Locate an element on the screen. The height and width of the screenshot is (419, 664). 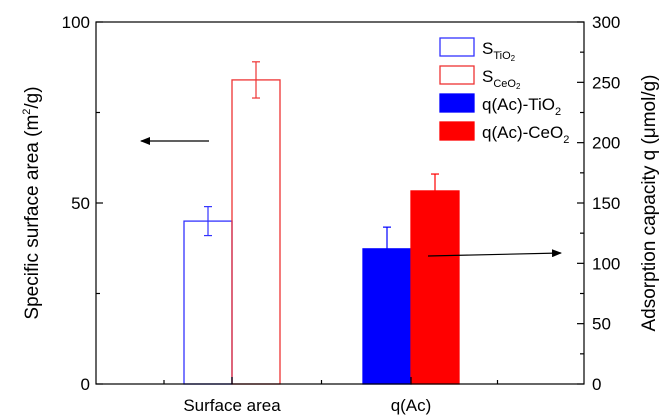
left-axis-title-pre: Specific surface area (m is located at coordinates (32, 217).